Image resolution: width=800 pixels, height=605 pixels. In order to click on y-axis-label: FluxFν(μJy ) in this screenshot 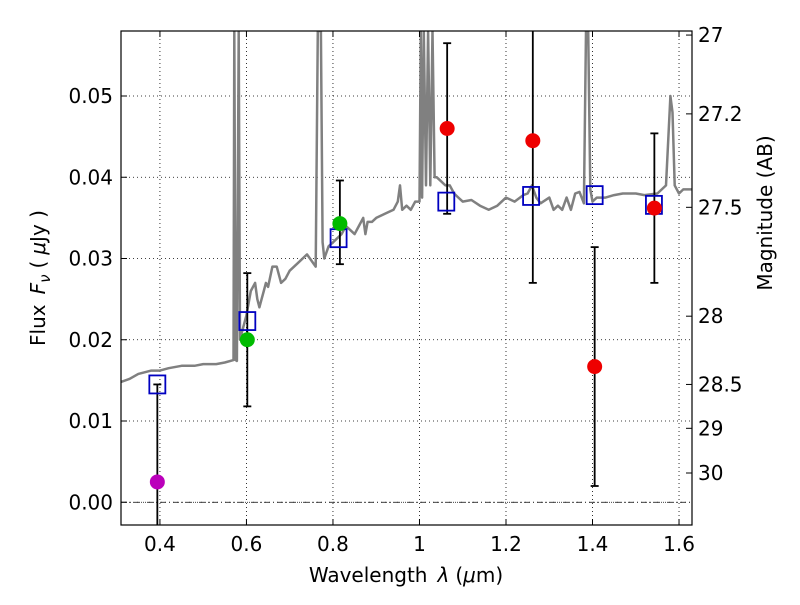, I will do `click(40, 278)`.